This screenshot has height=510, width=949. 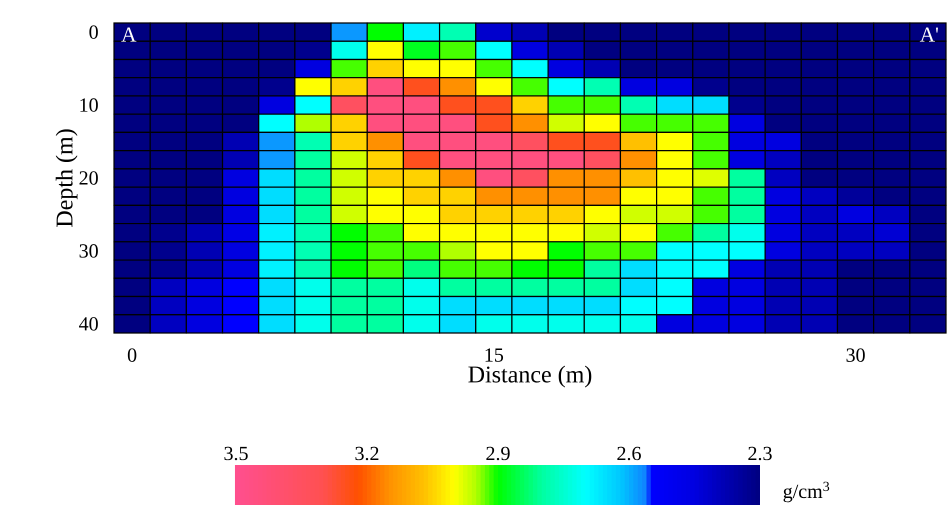 What do you see at coordinates (629, 453) in the screenshot?
I see `color-bar-label: 2.6` at bounding box center [629, 453].